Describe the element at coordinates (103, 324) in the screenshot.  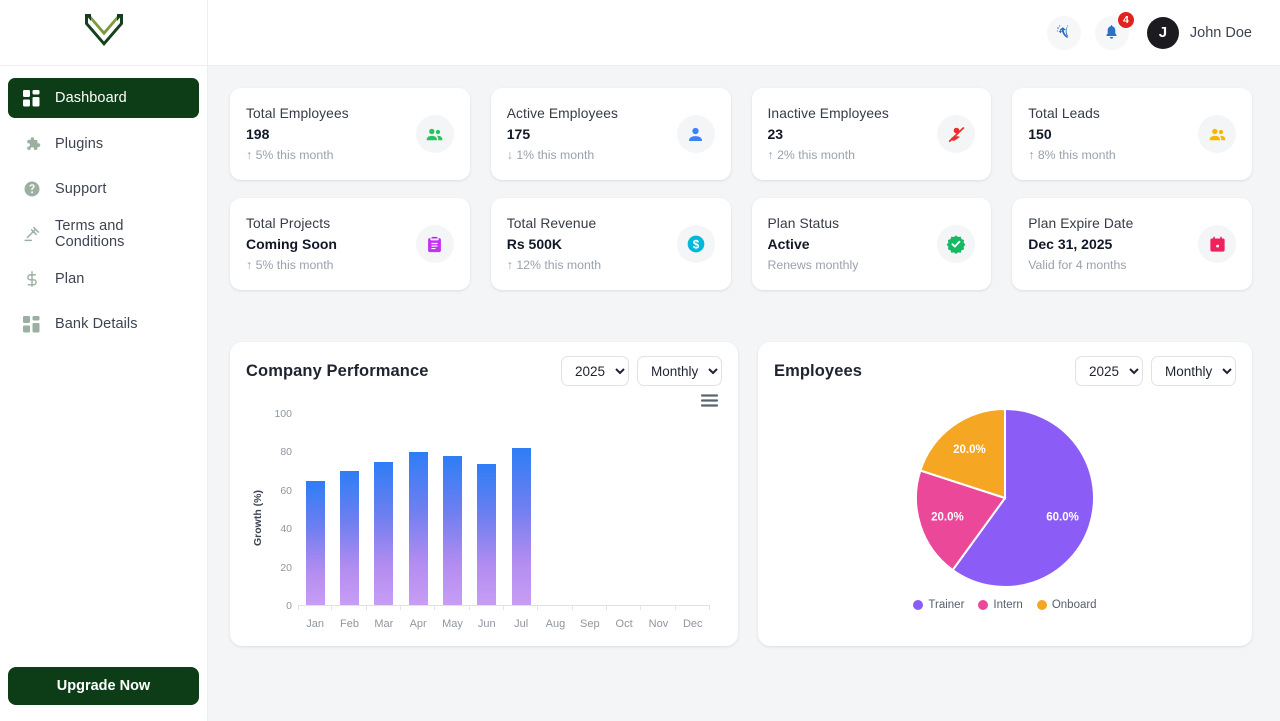
I see `sidebar-item-bank-details: Bank Details` at that location.